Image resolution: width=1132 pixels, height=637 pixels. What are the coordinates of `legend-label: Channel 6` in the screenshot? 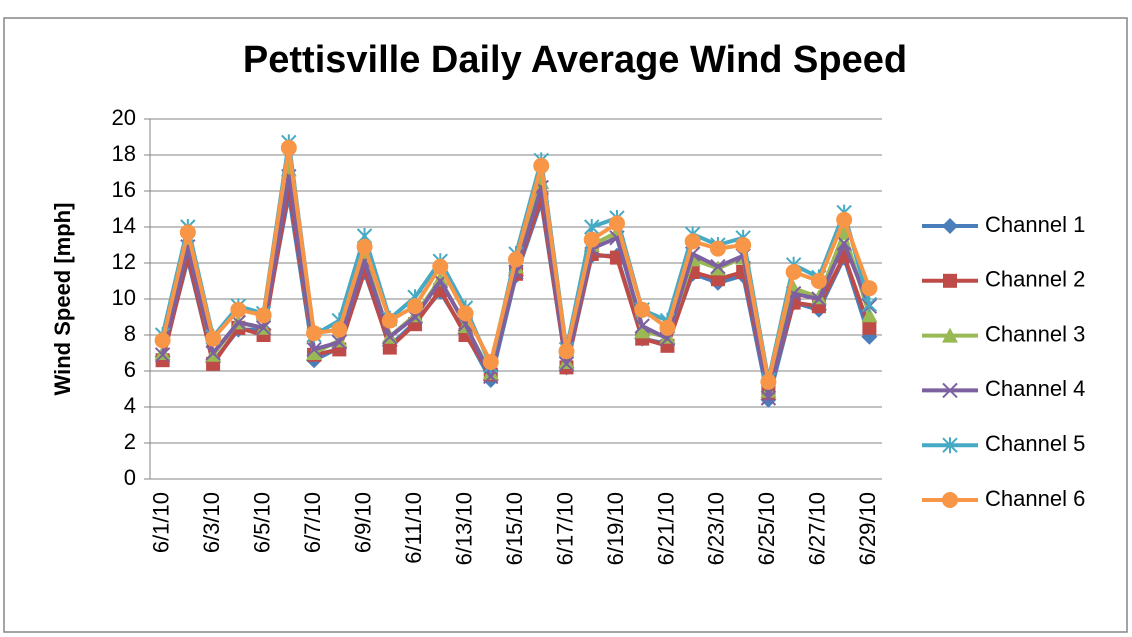 It's located at (1035, 498).